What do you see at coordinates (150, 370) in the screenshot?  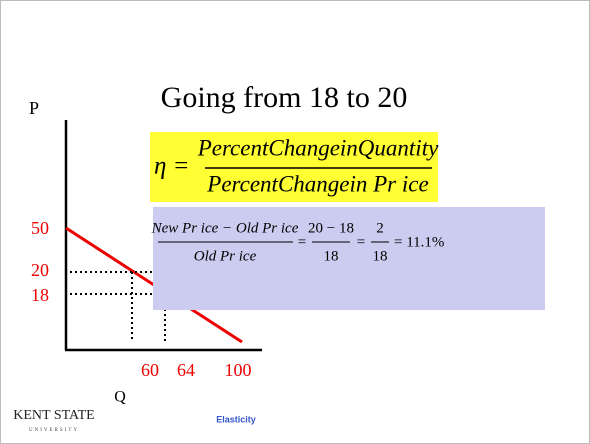 I see `x-tick-label: 60` at bounding box center [150, 370].